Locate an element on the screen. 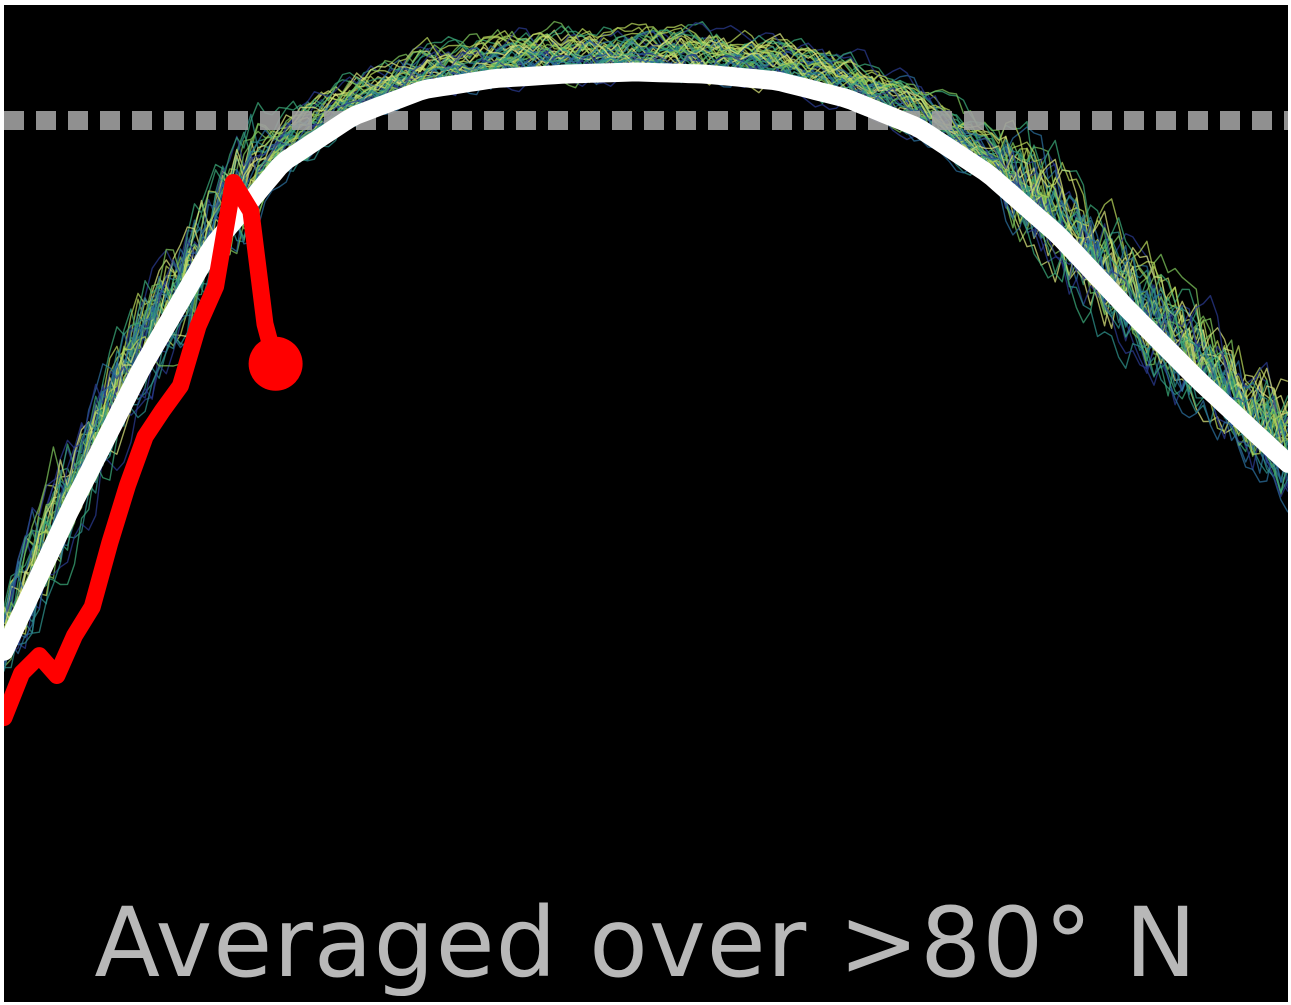 The width and height of the screenshot is (1291, 1005). current-year-line is located at coordinates (144, 450).